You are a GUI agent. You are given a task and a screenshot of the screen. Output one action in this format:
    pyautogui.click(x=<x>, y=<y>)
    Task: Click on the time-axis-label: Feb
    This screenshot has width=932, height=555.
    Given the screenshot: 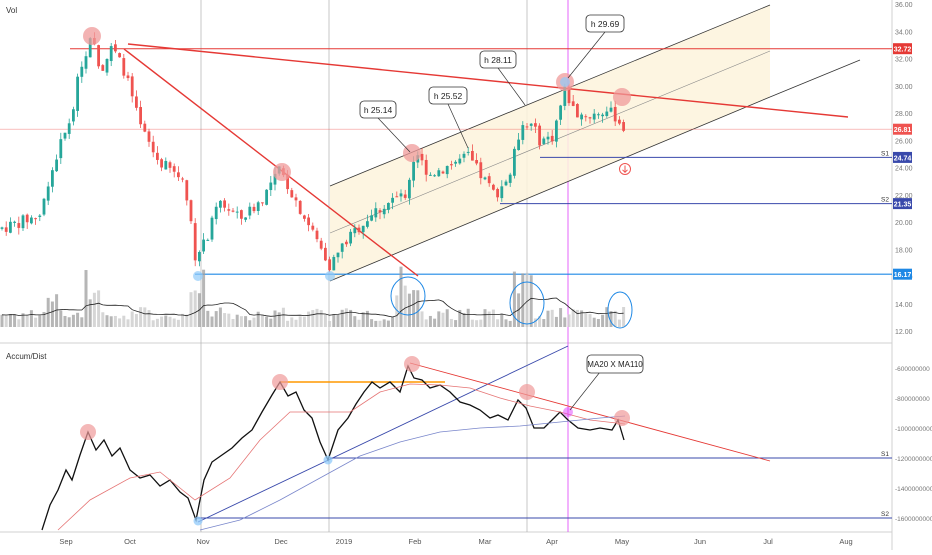 What is the action you would take?
    pyautogui.click(x=415, y=541)
    